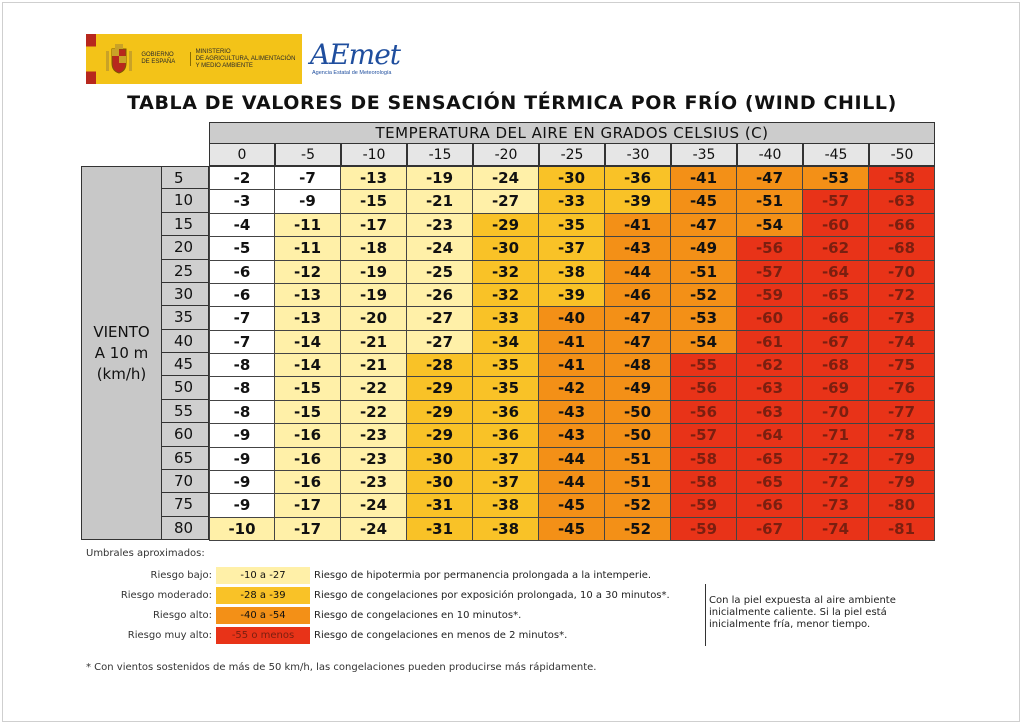 Image resolution: width=1024 pixels, height=726 pixels. Describe the element at coordinates (704, 155) in the screenshot. I see `temperature-cell: -35` at that location.